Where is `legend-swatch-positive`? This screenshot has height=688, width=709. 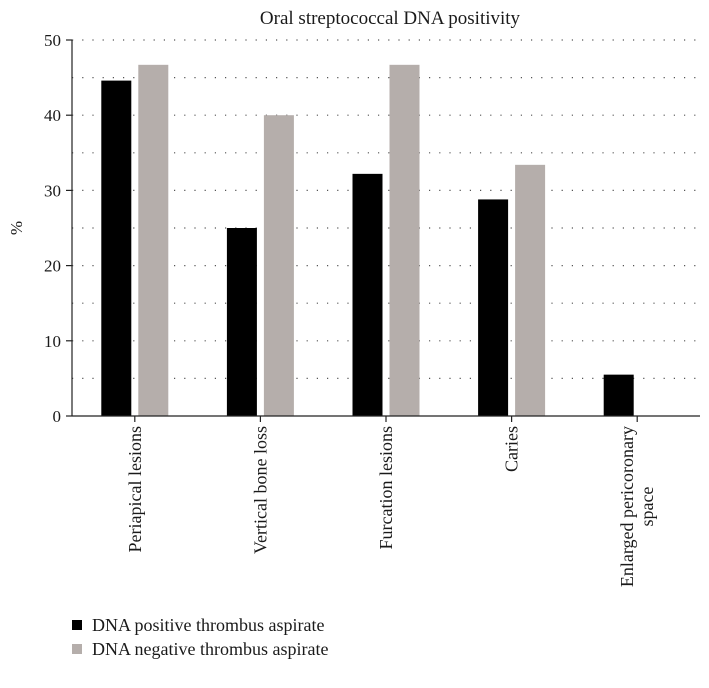 legend-swatch-positive is located at coordinates (77, 625).